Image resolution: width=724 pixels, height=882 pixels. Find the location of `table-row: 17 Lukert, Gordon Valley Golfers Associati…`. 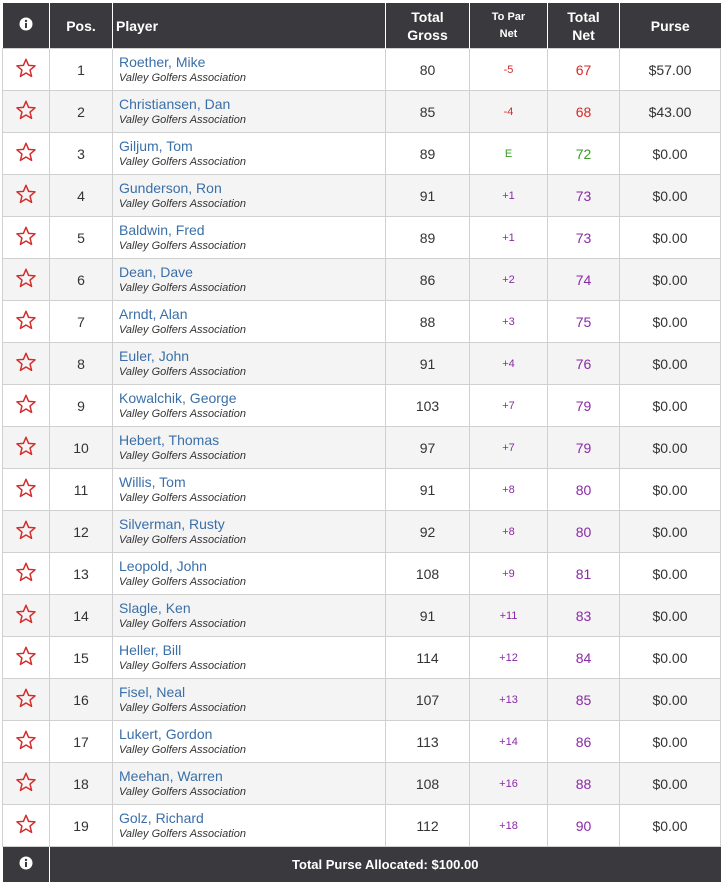

table-row: 17 Lukert, Gordon Valley Golfers Associati… is located at coordinates (361, 741).